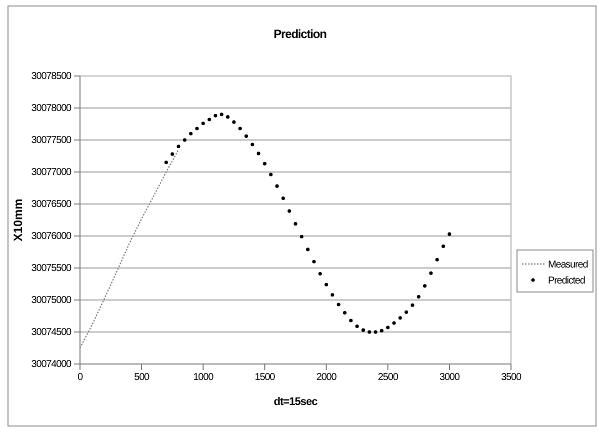 The width and height of the screenshot is (600, 432). What do you see at coordinates (388, 378) in the screenshot?
I see `x-tick-label: 2500` at bounding box center [388, 378].